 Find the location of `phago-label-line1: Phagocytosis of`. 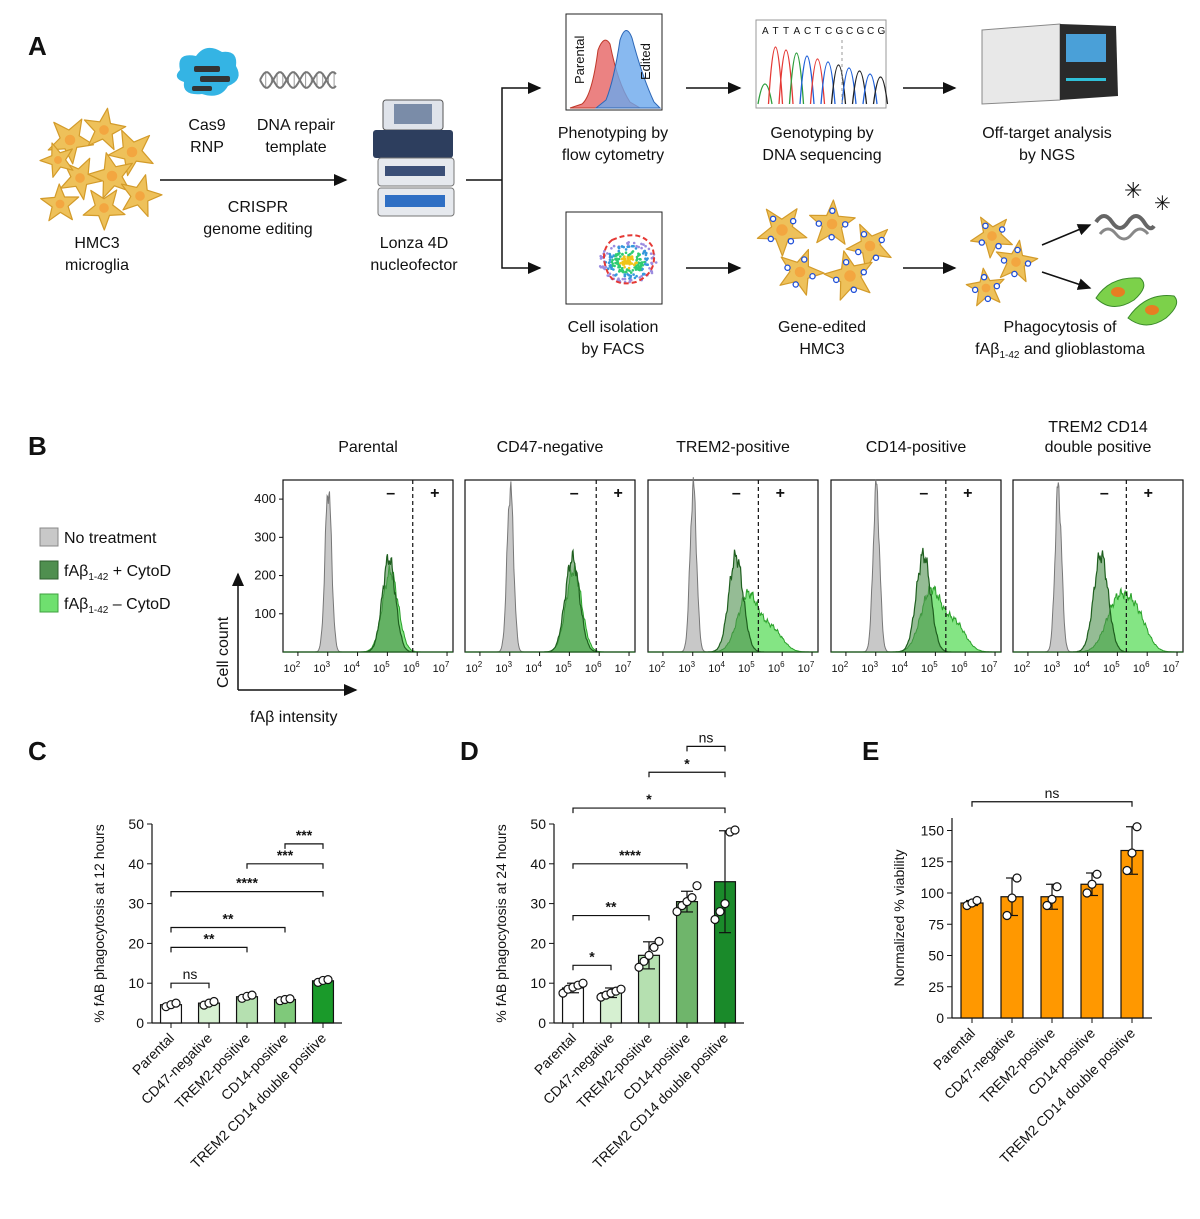

phago-label-line1: Phagocytosis of is located at coordinates (1061, 327).